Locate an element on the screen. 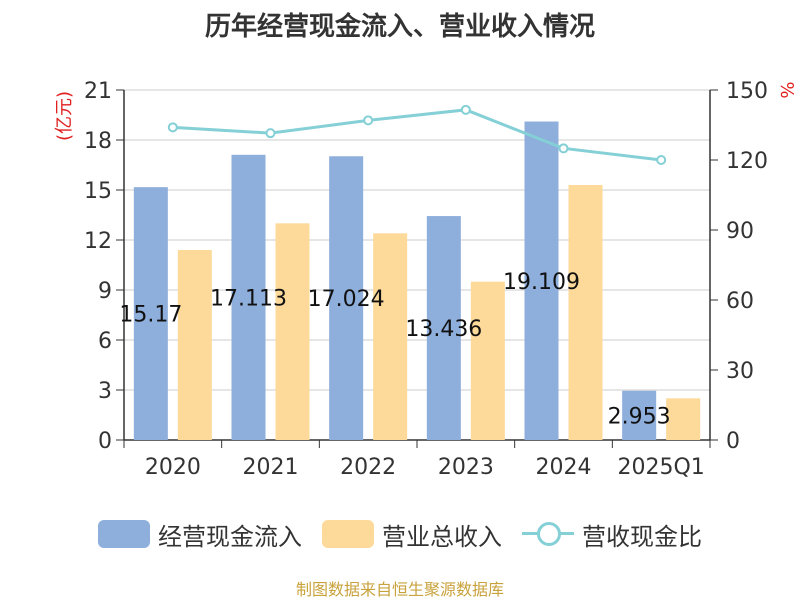 The height and width of the screenshot is (600, 800). chart-title: 历年经营现金流入、营业收入情况 is located at coordinates (399, 27).